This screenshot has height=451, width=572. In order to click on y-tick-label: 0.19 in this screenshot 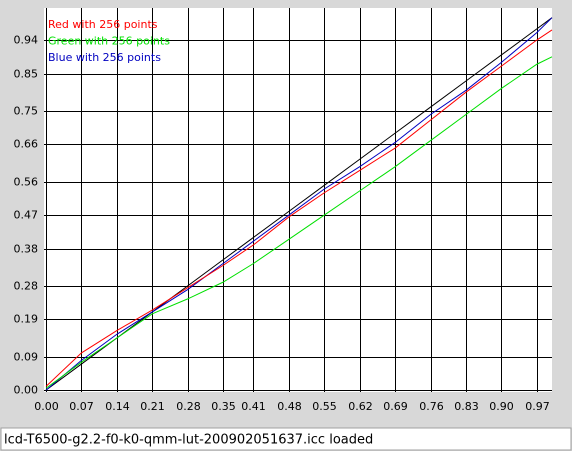, I will do `click(26, 319)`.